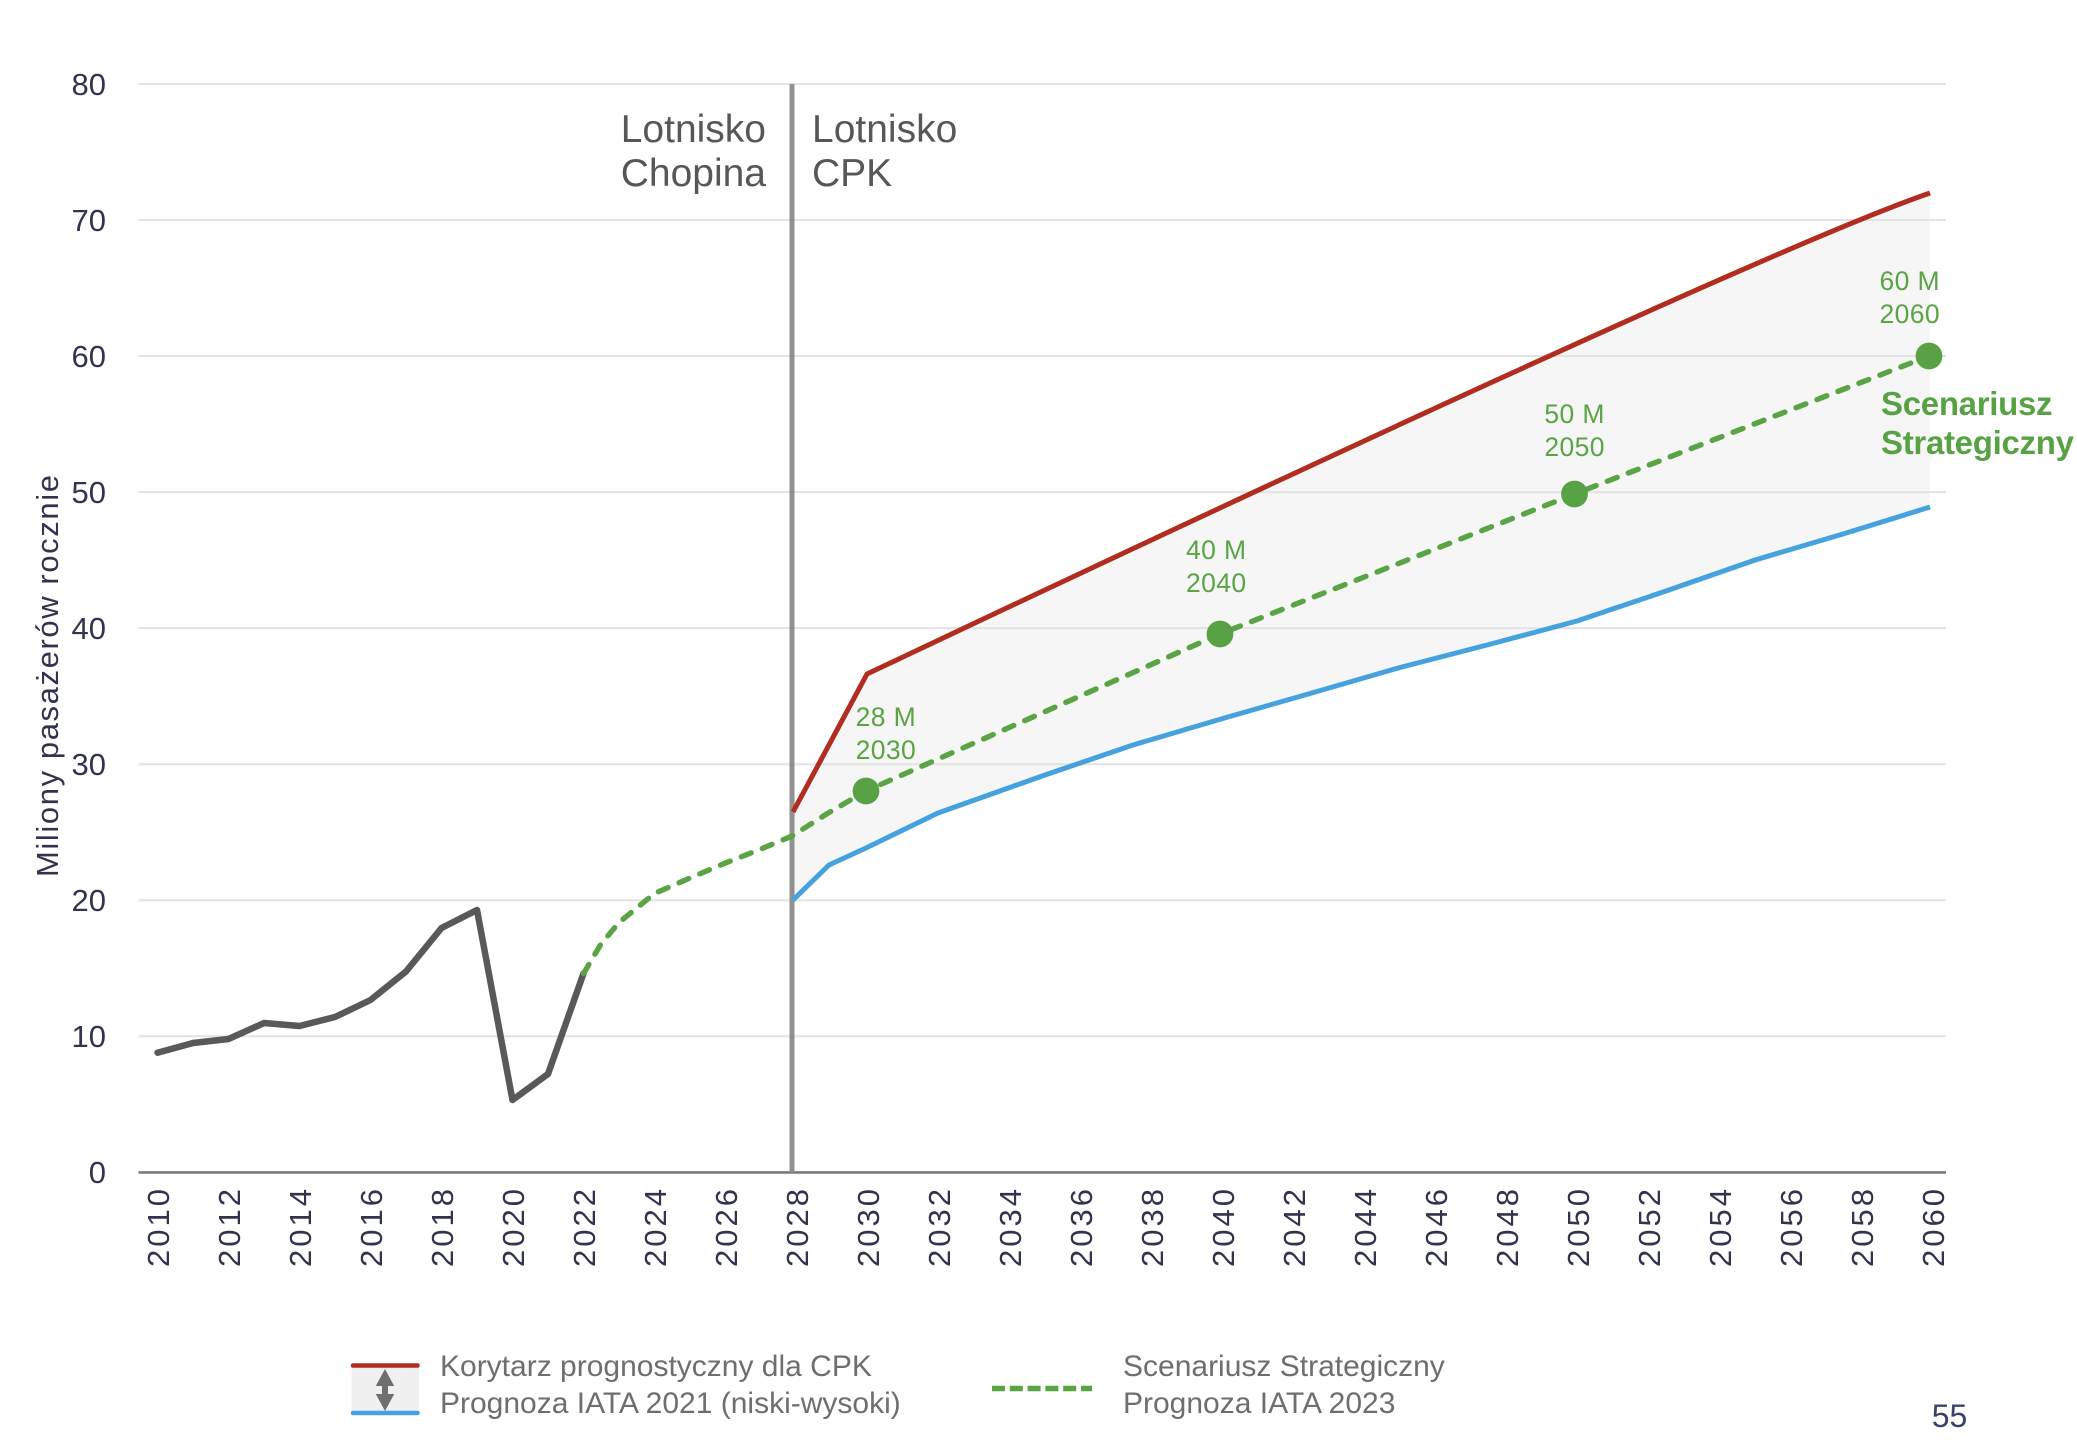 The image size is (2077, 1440). I want to click on svg-text: 70, so click(89, 220).